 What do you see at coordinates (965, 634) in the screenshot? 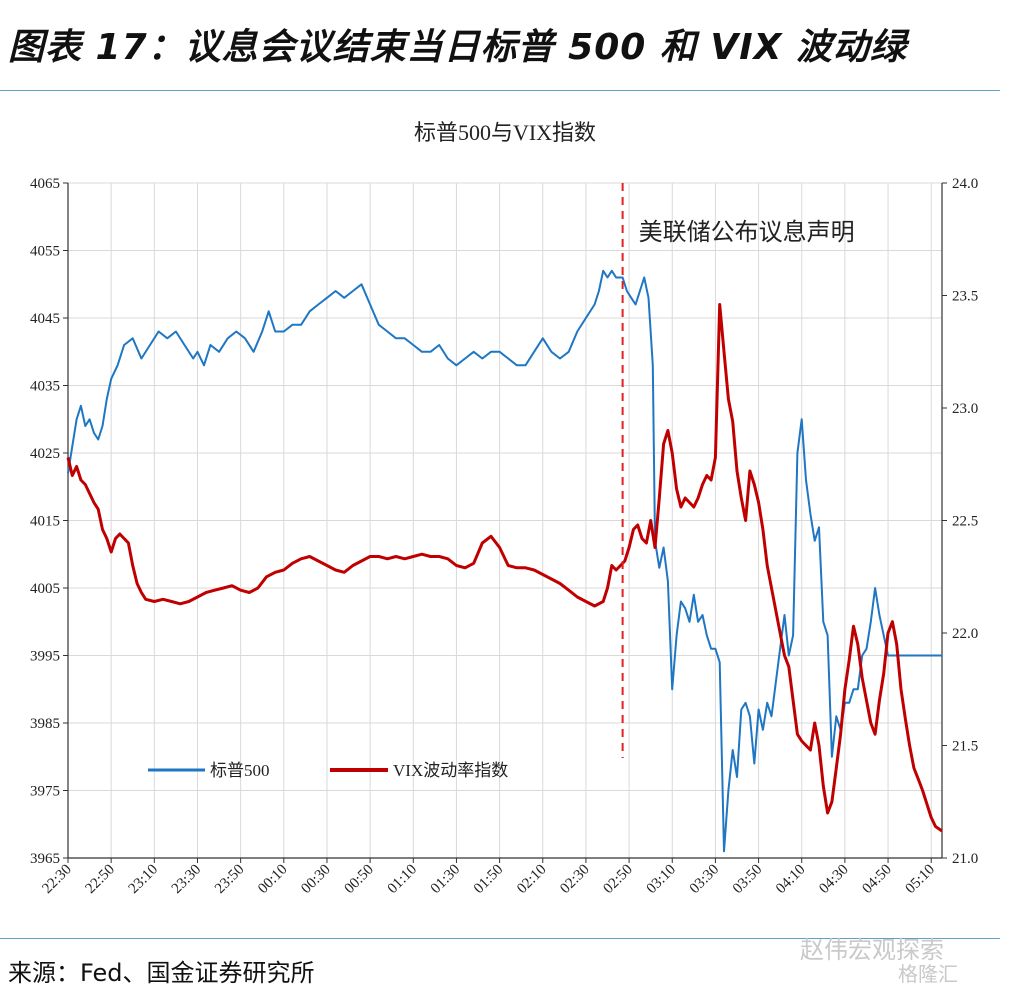
I see `y-right-tick-label: 22.0` at bounding box center [965, 634].